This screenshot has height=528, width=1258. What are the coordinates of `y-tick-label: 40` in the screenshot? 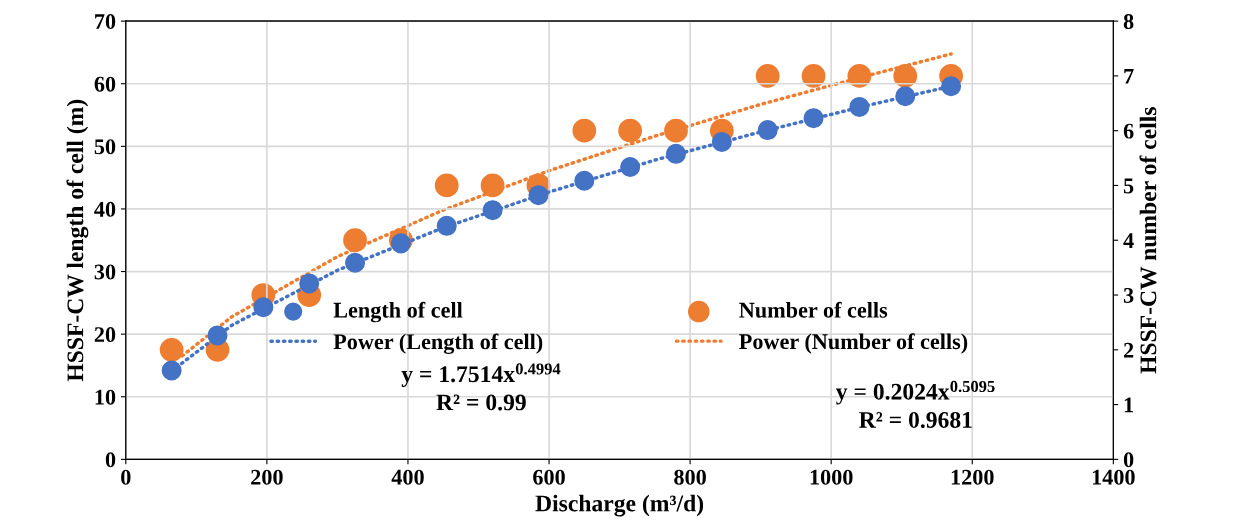 It's located at (105, 209).